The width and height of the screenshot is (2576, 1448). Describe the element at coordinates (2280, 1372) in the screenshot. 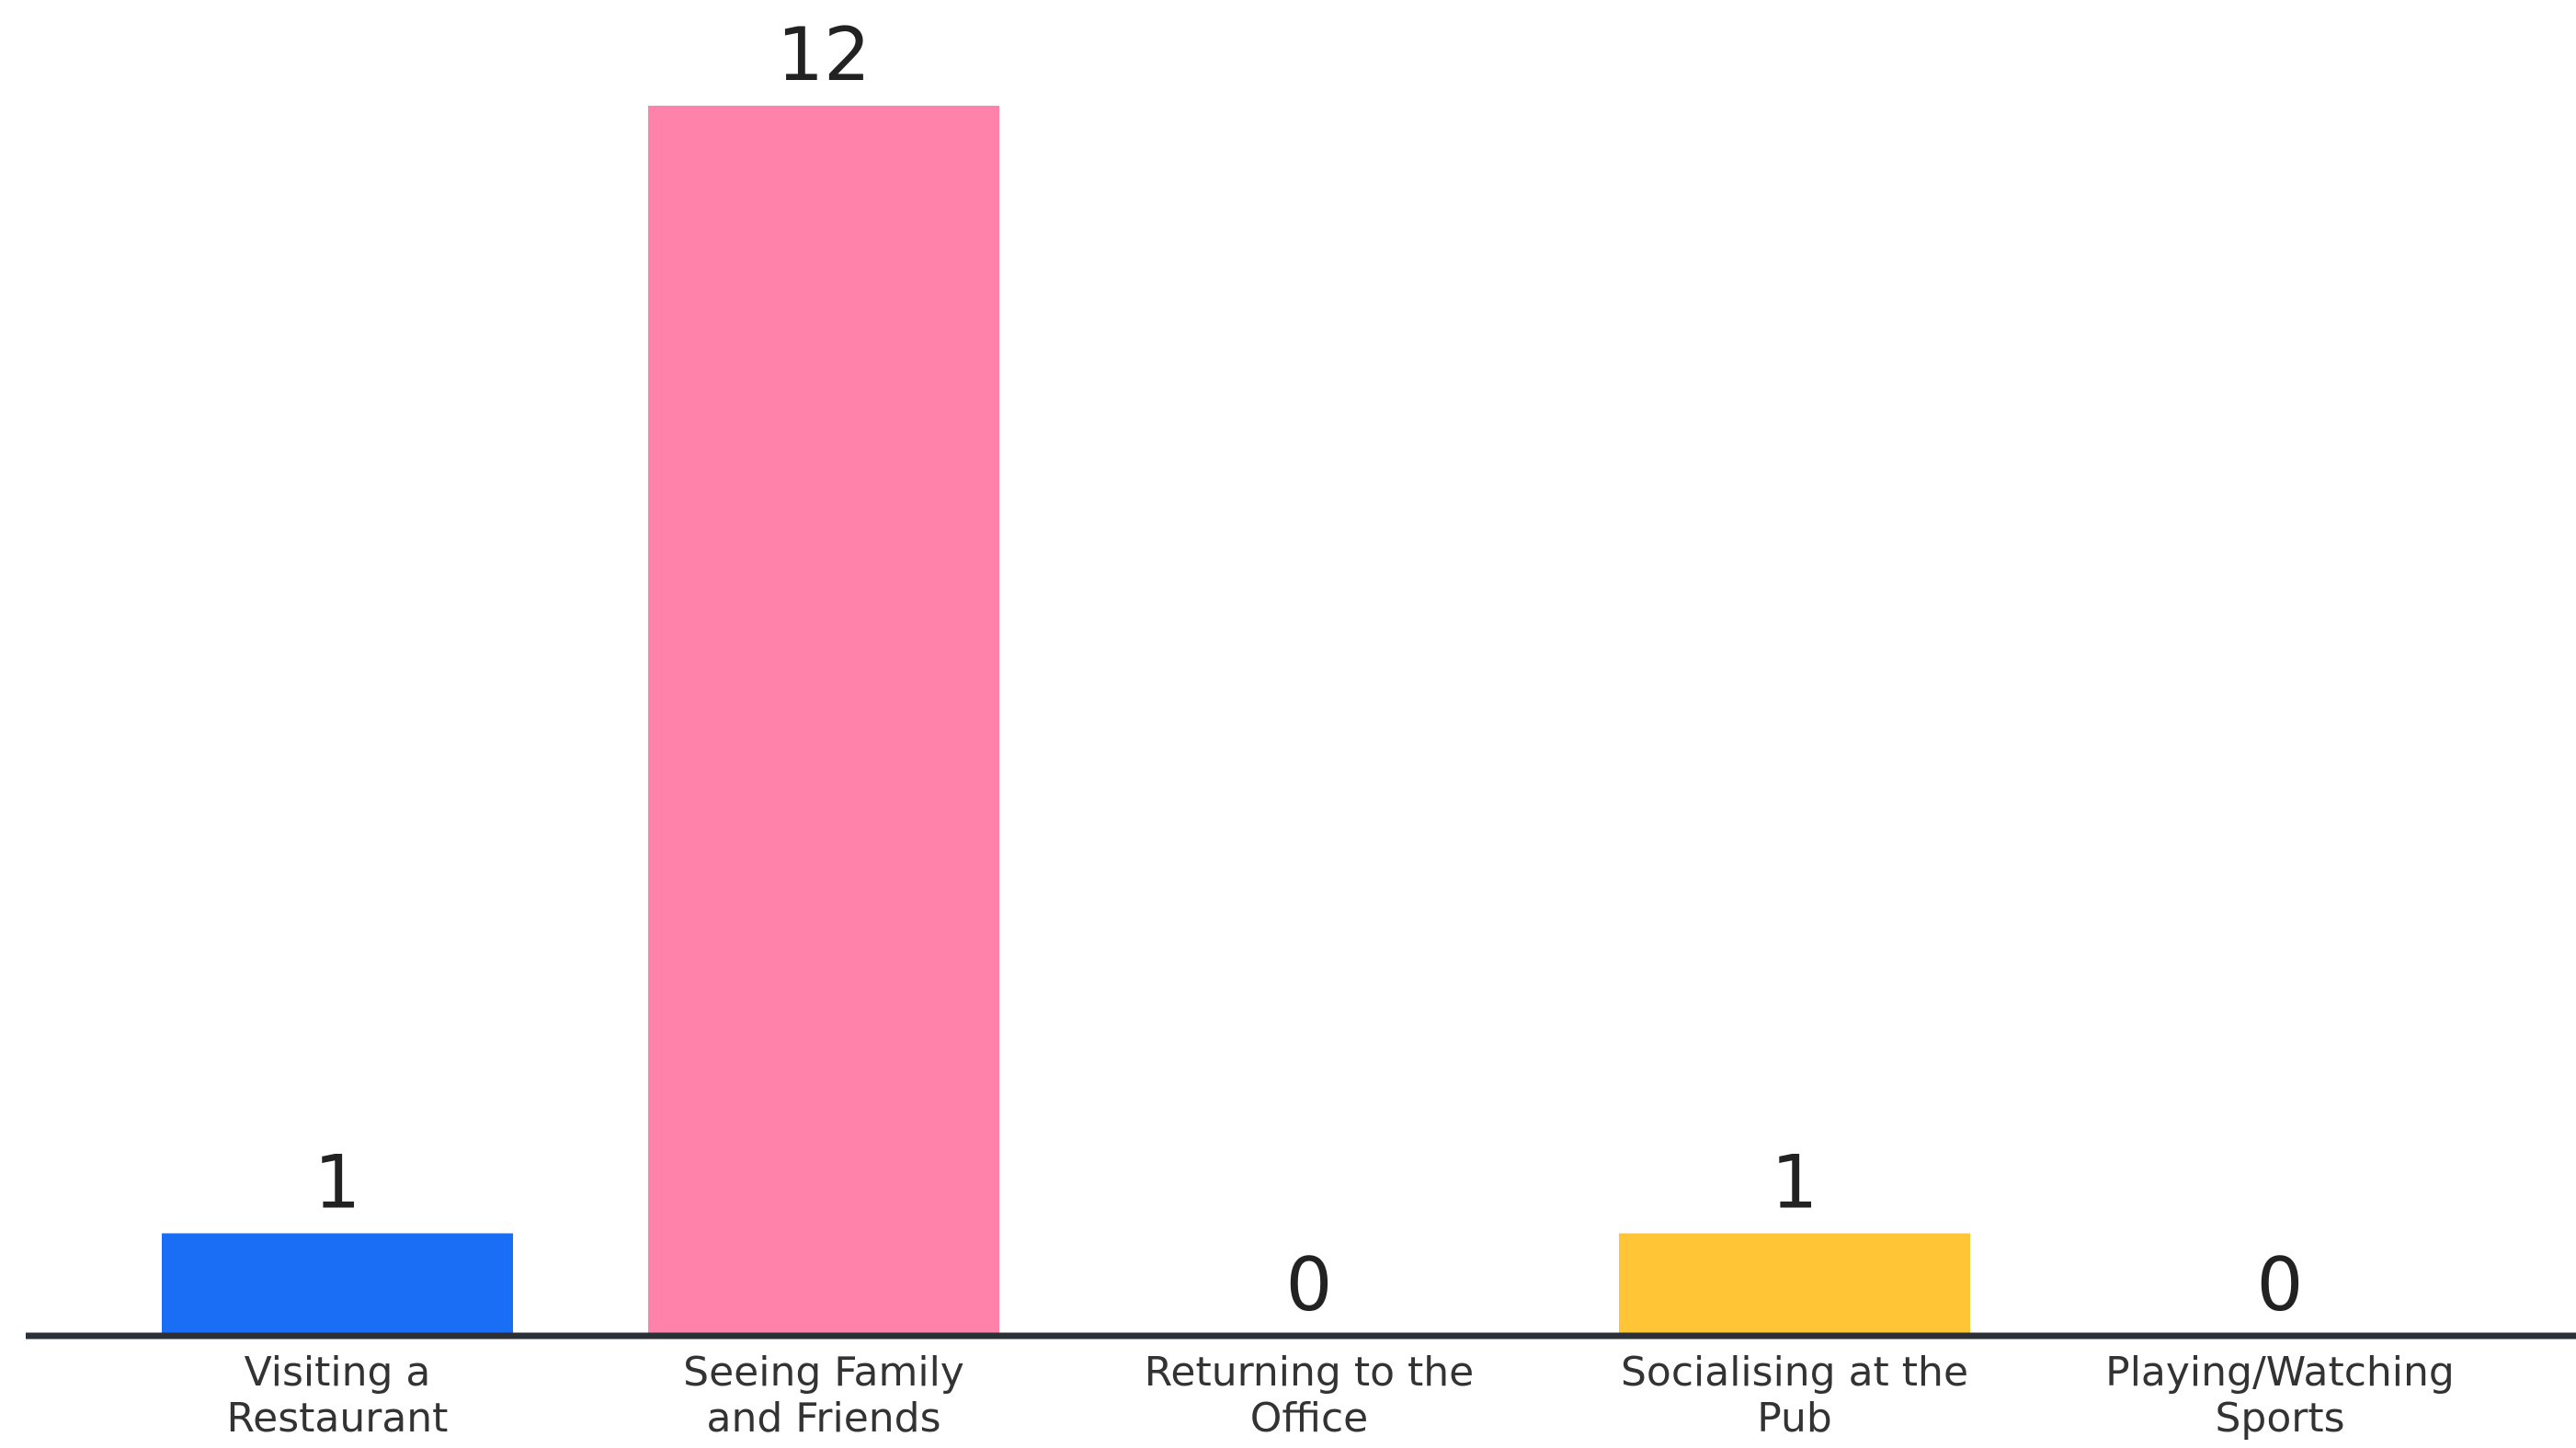

I see `category-label-4-line-0: Playing/Watching` at that location.